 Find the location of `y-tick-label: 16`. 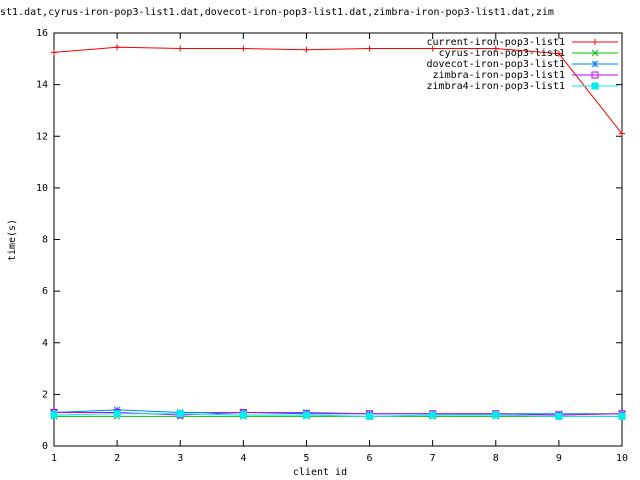

y-tick-label: 16 is located at coordinates (42, 33).